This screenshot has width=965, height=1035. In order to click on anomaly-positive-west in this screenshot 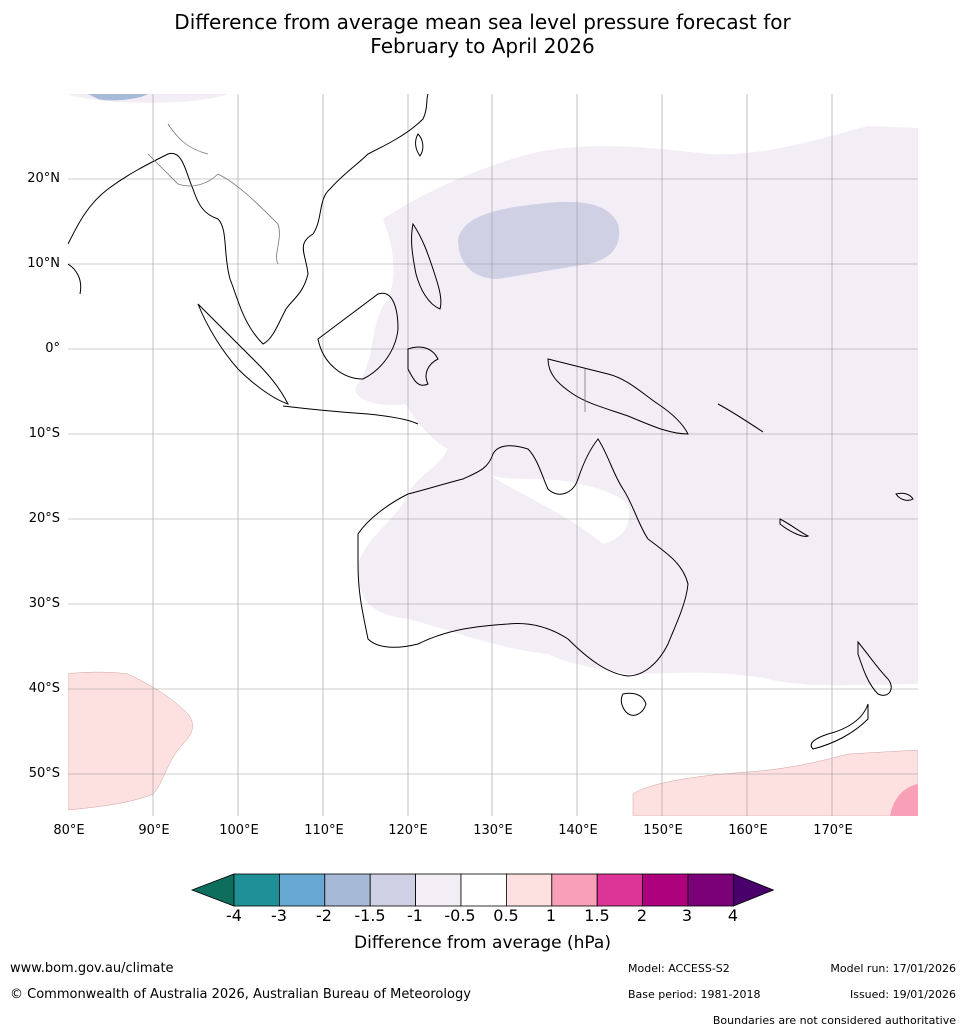, I will do `click(130, 741)`.